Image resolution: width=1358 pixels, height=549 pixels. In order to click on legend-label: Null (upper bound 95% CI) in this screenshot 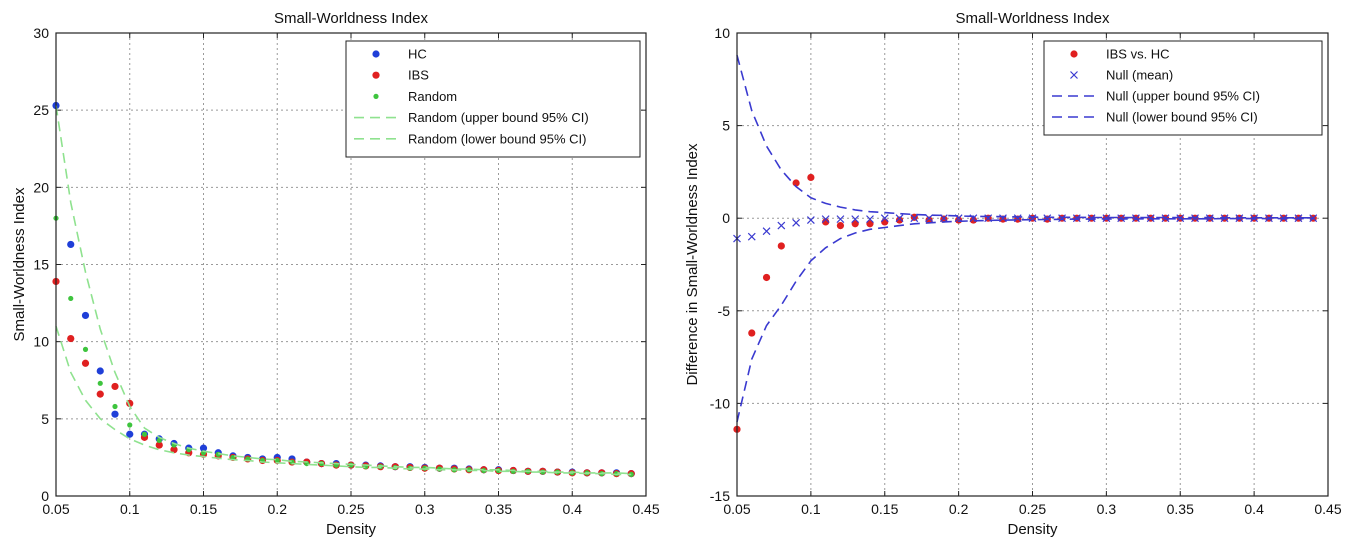, I will do `click(1183, 96)`.